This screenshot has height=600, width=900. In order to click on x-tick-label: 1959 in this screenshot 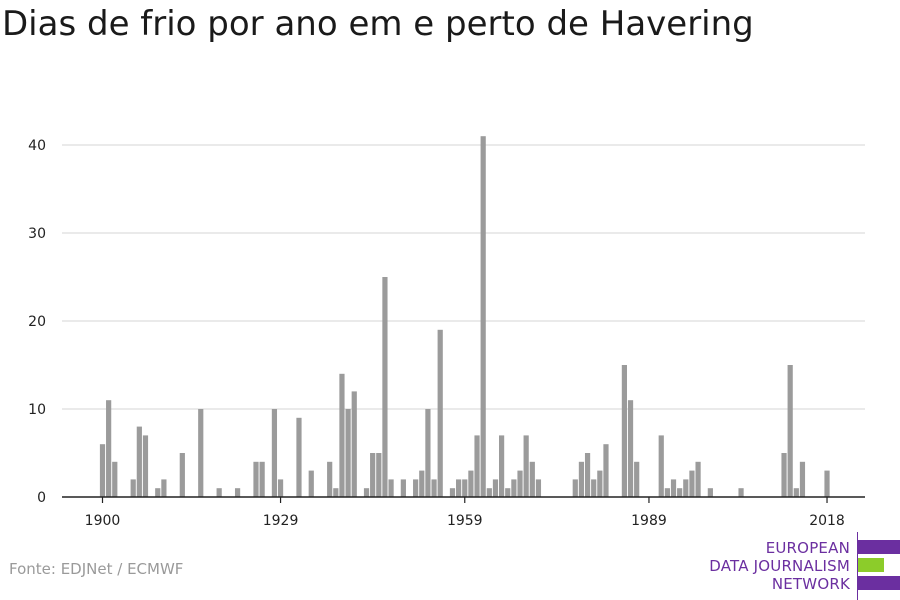, I will do `click(465, 521)`.